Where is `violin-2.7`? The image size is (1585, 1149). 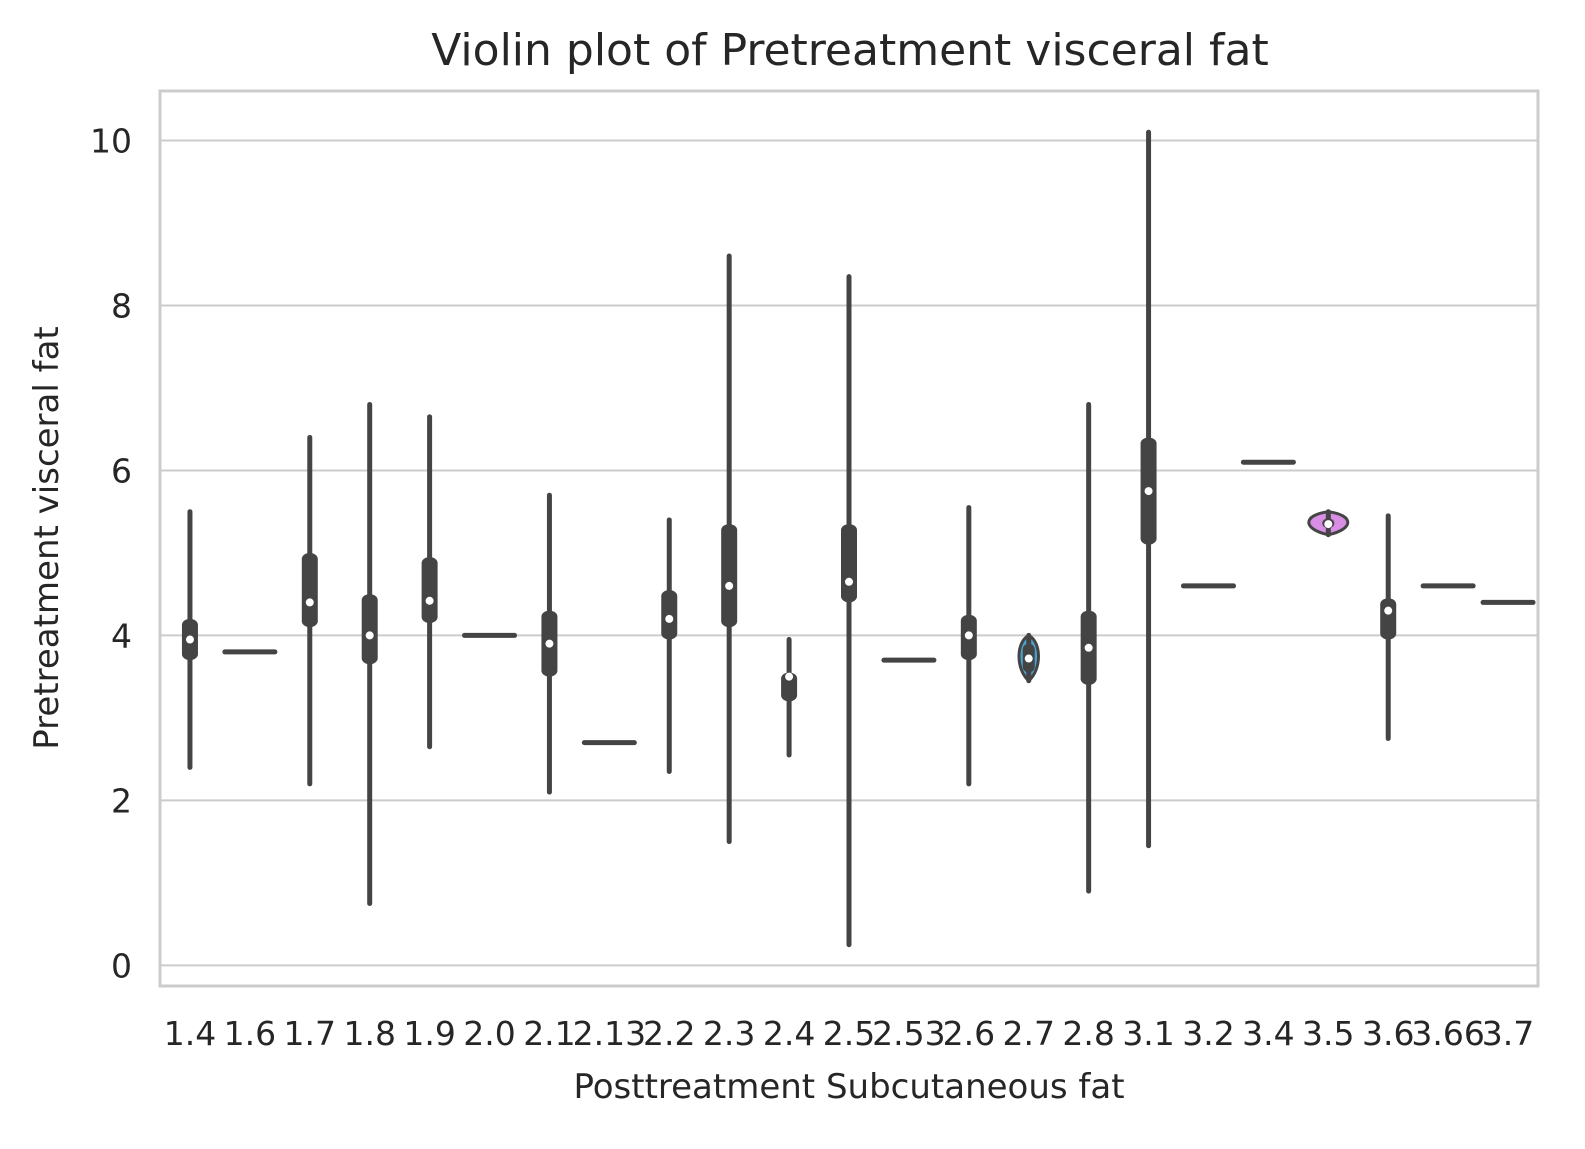 violin-2.7 is located at coordinates (1028, 658).